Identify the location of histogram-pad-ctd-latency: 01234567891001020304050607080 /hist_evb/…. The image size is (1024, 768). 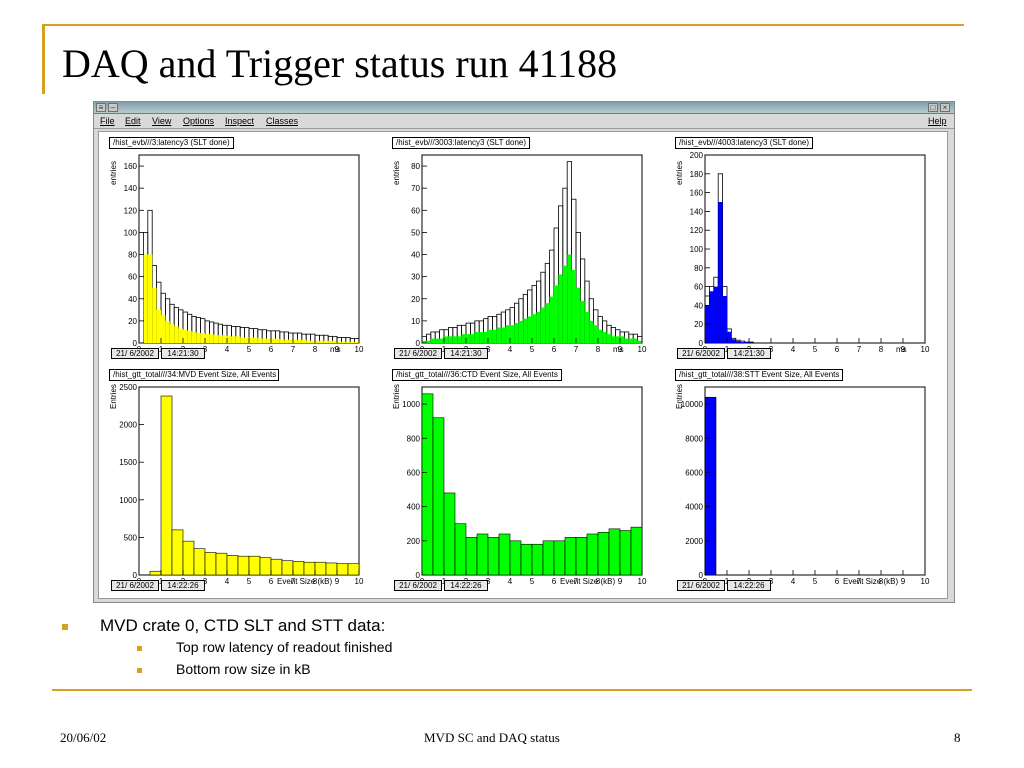
(524, 249).